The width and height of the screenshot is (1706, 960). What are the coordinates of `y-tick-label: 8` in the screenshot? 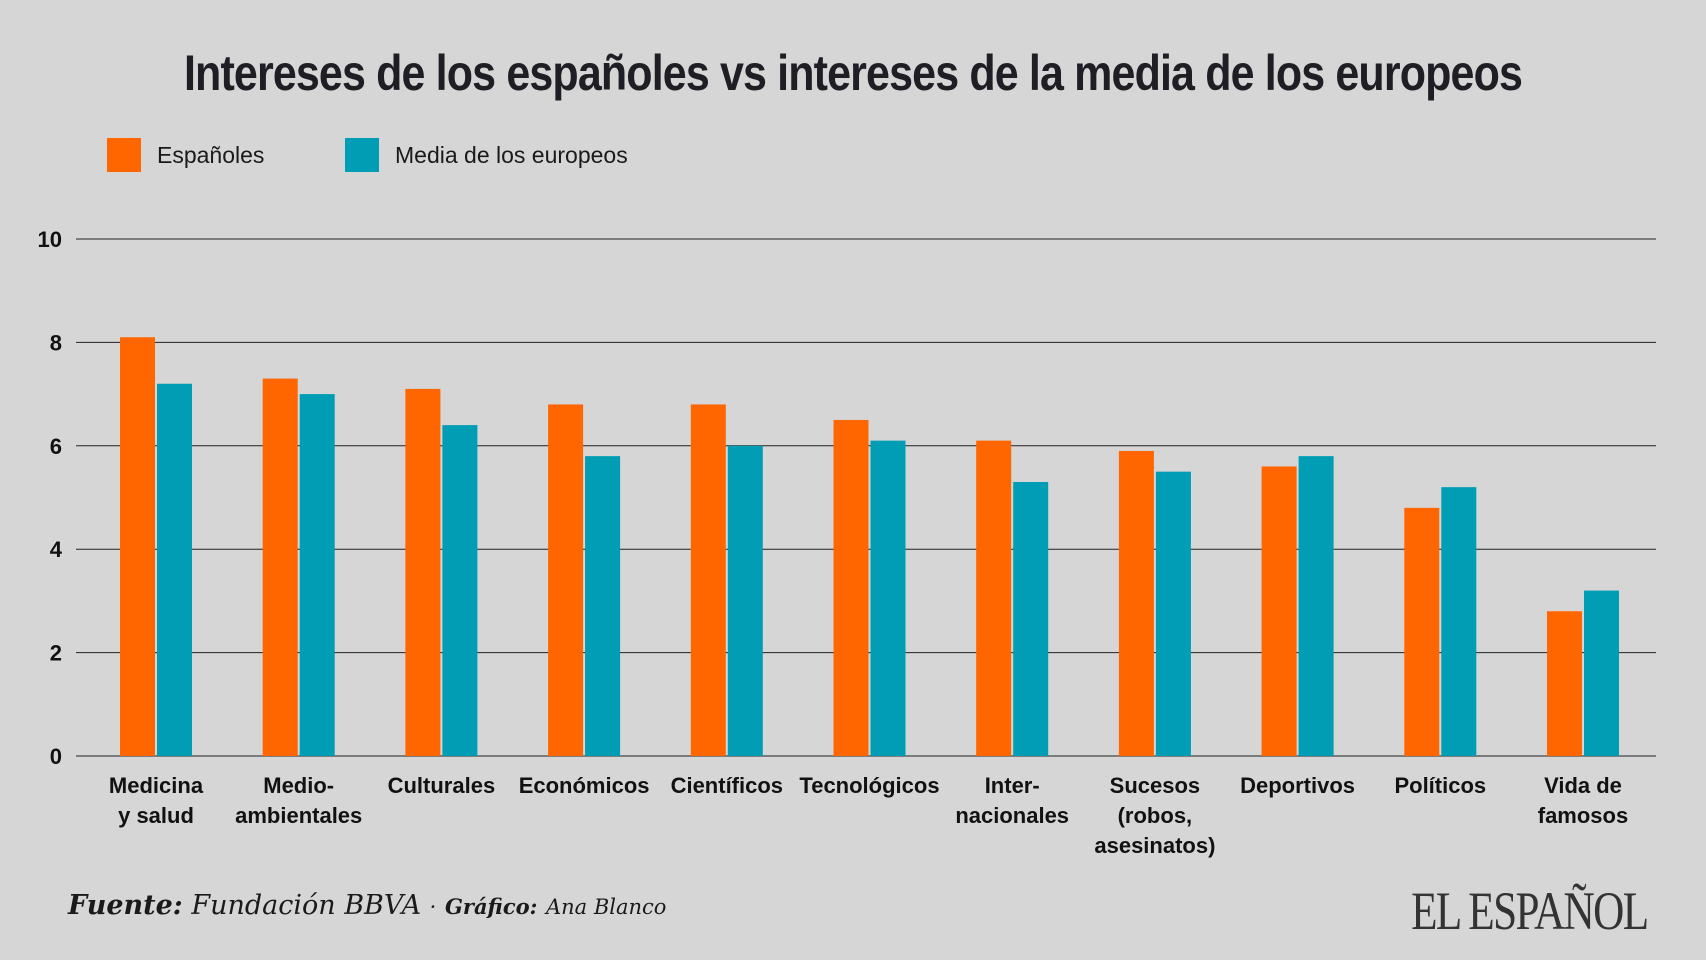 It's located at (56, 342).